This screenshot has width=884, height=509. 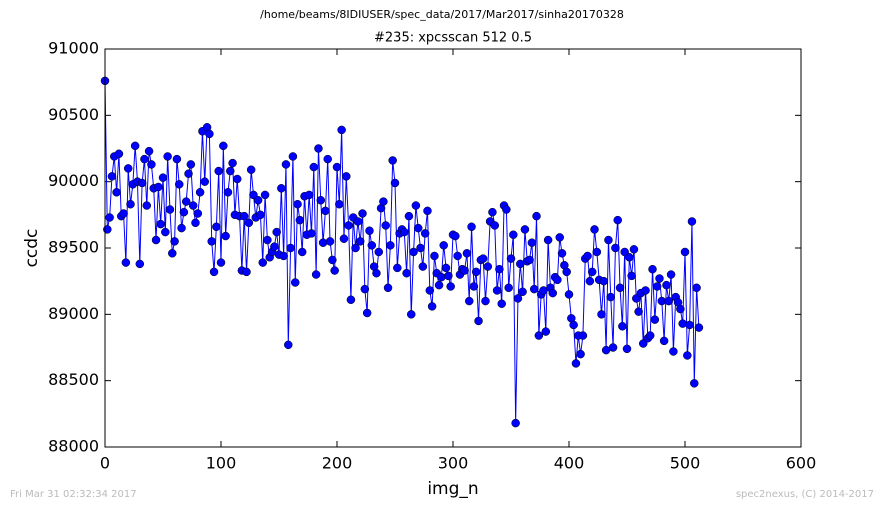 What do you see at coordinates (685, 463) in the screenshot?
I see `x-tick-label: 500` at bounding box center [685, 463].